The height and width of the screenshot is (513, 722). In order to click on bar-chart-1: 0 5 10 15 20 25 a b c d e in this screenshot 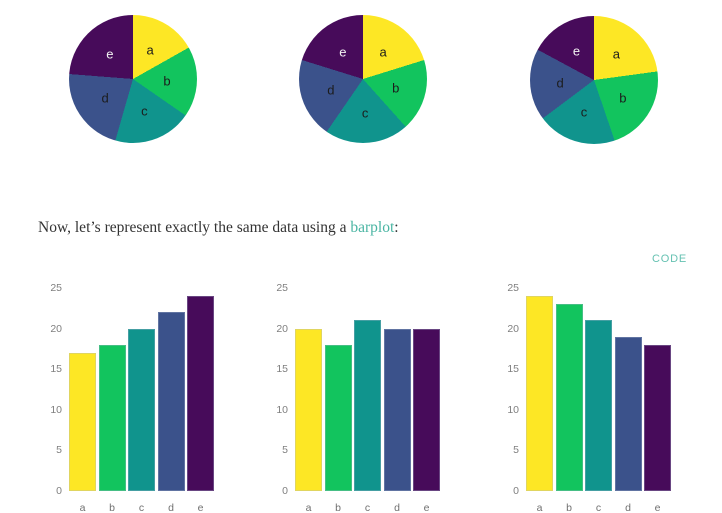, I will do `click(131, 395)`.